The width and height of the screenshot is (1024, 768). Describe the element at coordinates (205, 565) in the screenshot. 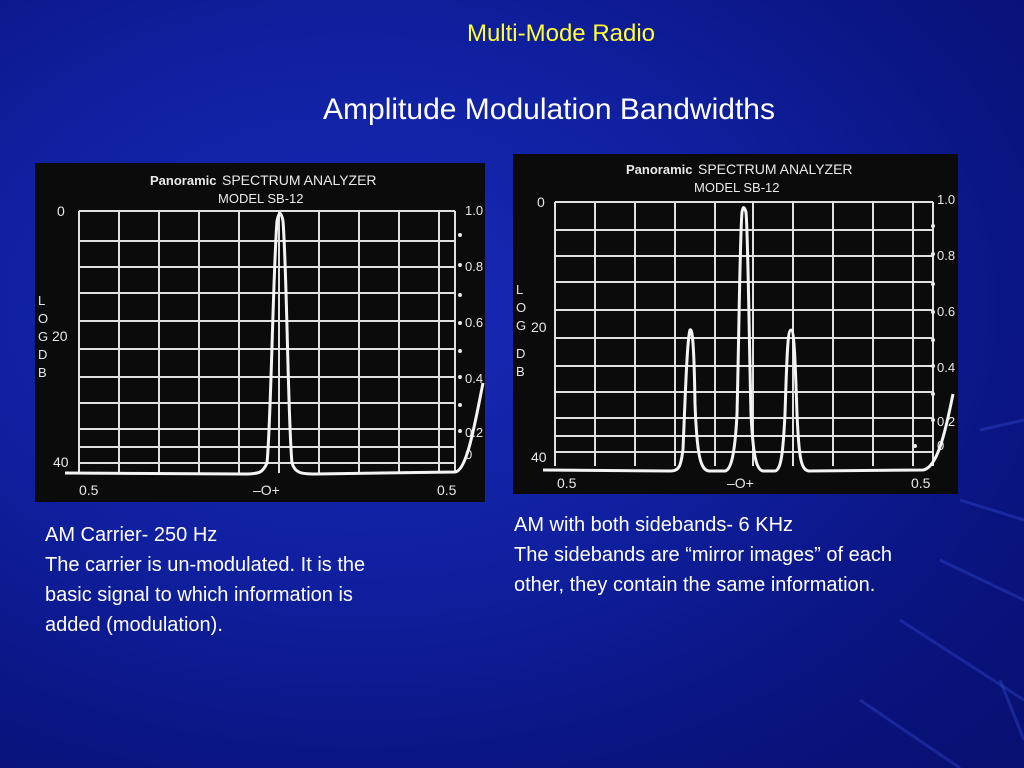

I see `left-caption-line: The carrier is un-modulated. It is the` at that location.